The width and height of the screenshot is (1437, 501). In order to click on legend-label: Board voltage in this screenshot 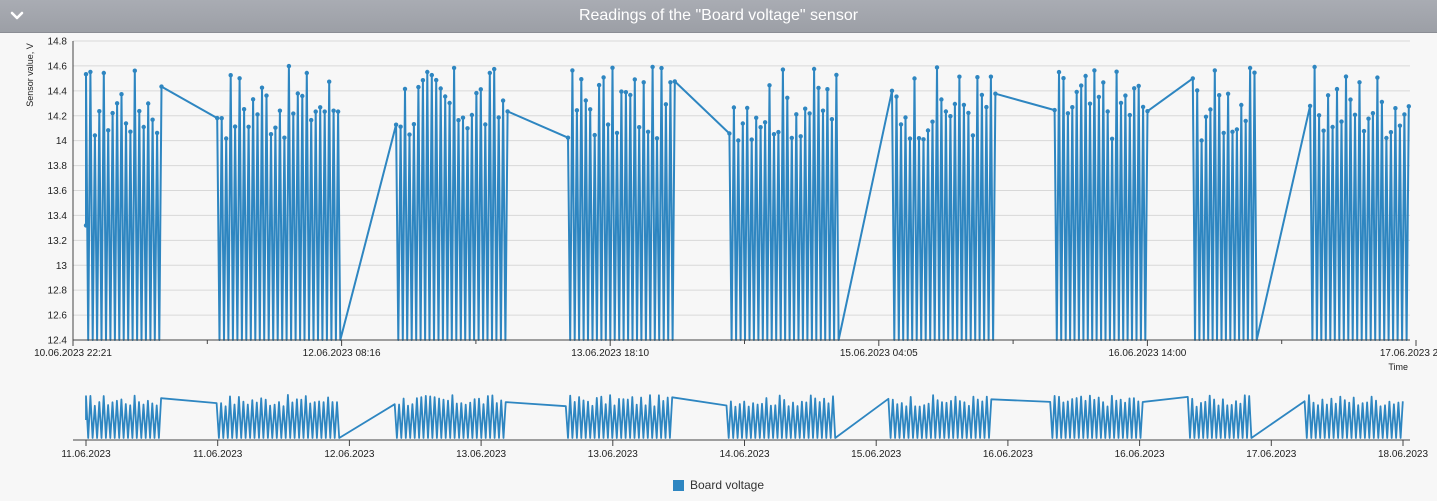, I will do `click(727, 485)`.